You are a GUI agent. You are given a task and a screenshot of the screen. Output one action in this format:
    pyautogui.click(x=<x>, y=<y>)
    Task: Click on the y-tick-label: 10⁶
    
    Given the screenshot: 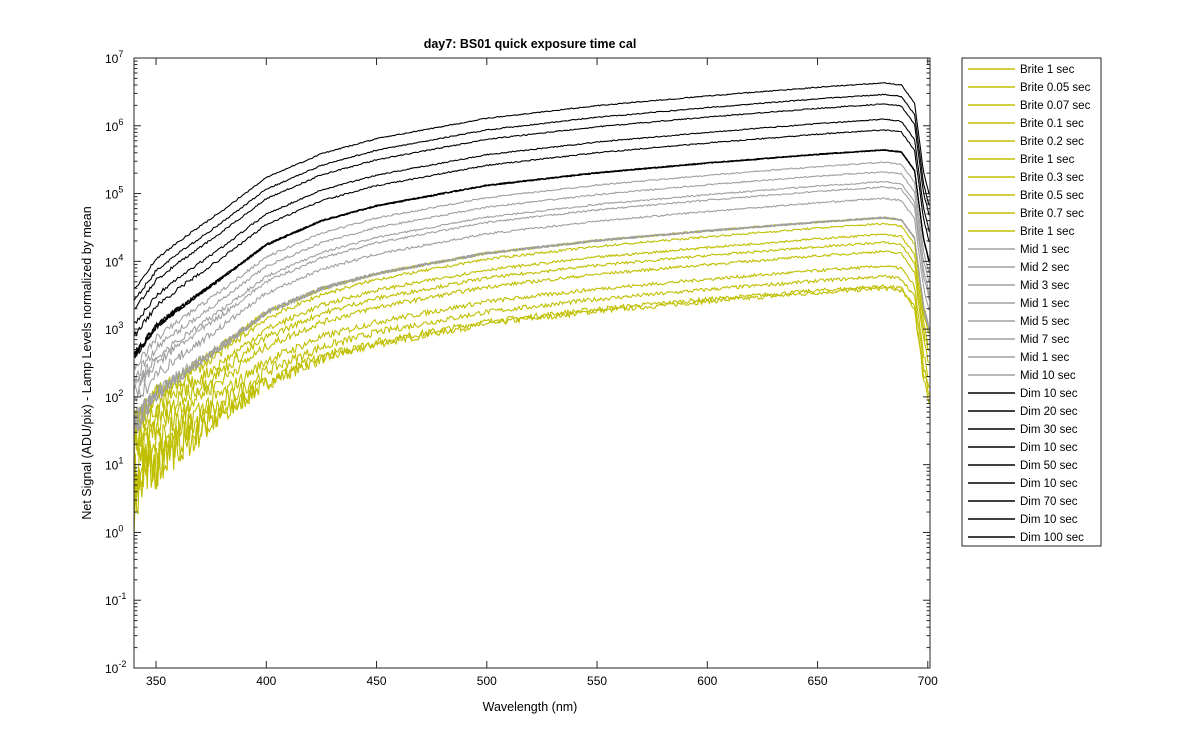 What is the action you would take?
    pyautogui.click(x=114, y=125)
    